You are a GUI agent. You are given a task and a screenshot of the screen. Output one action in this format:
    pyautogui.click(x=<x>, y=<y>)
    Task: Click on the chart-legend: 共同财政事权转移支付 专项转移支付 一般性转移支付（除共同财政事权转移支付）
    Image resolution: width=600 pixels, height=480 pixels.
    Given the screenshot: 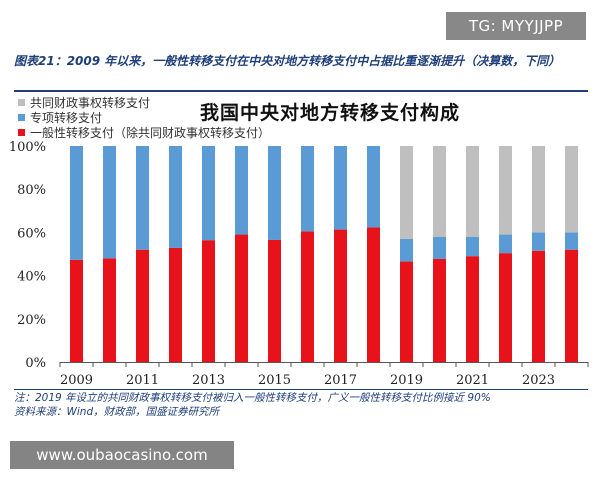 What is the action you would take?
    pyautogui.click(x=144, y=117)
    